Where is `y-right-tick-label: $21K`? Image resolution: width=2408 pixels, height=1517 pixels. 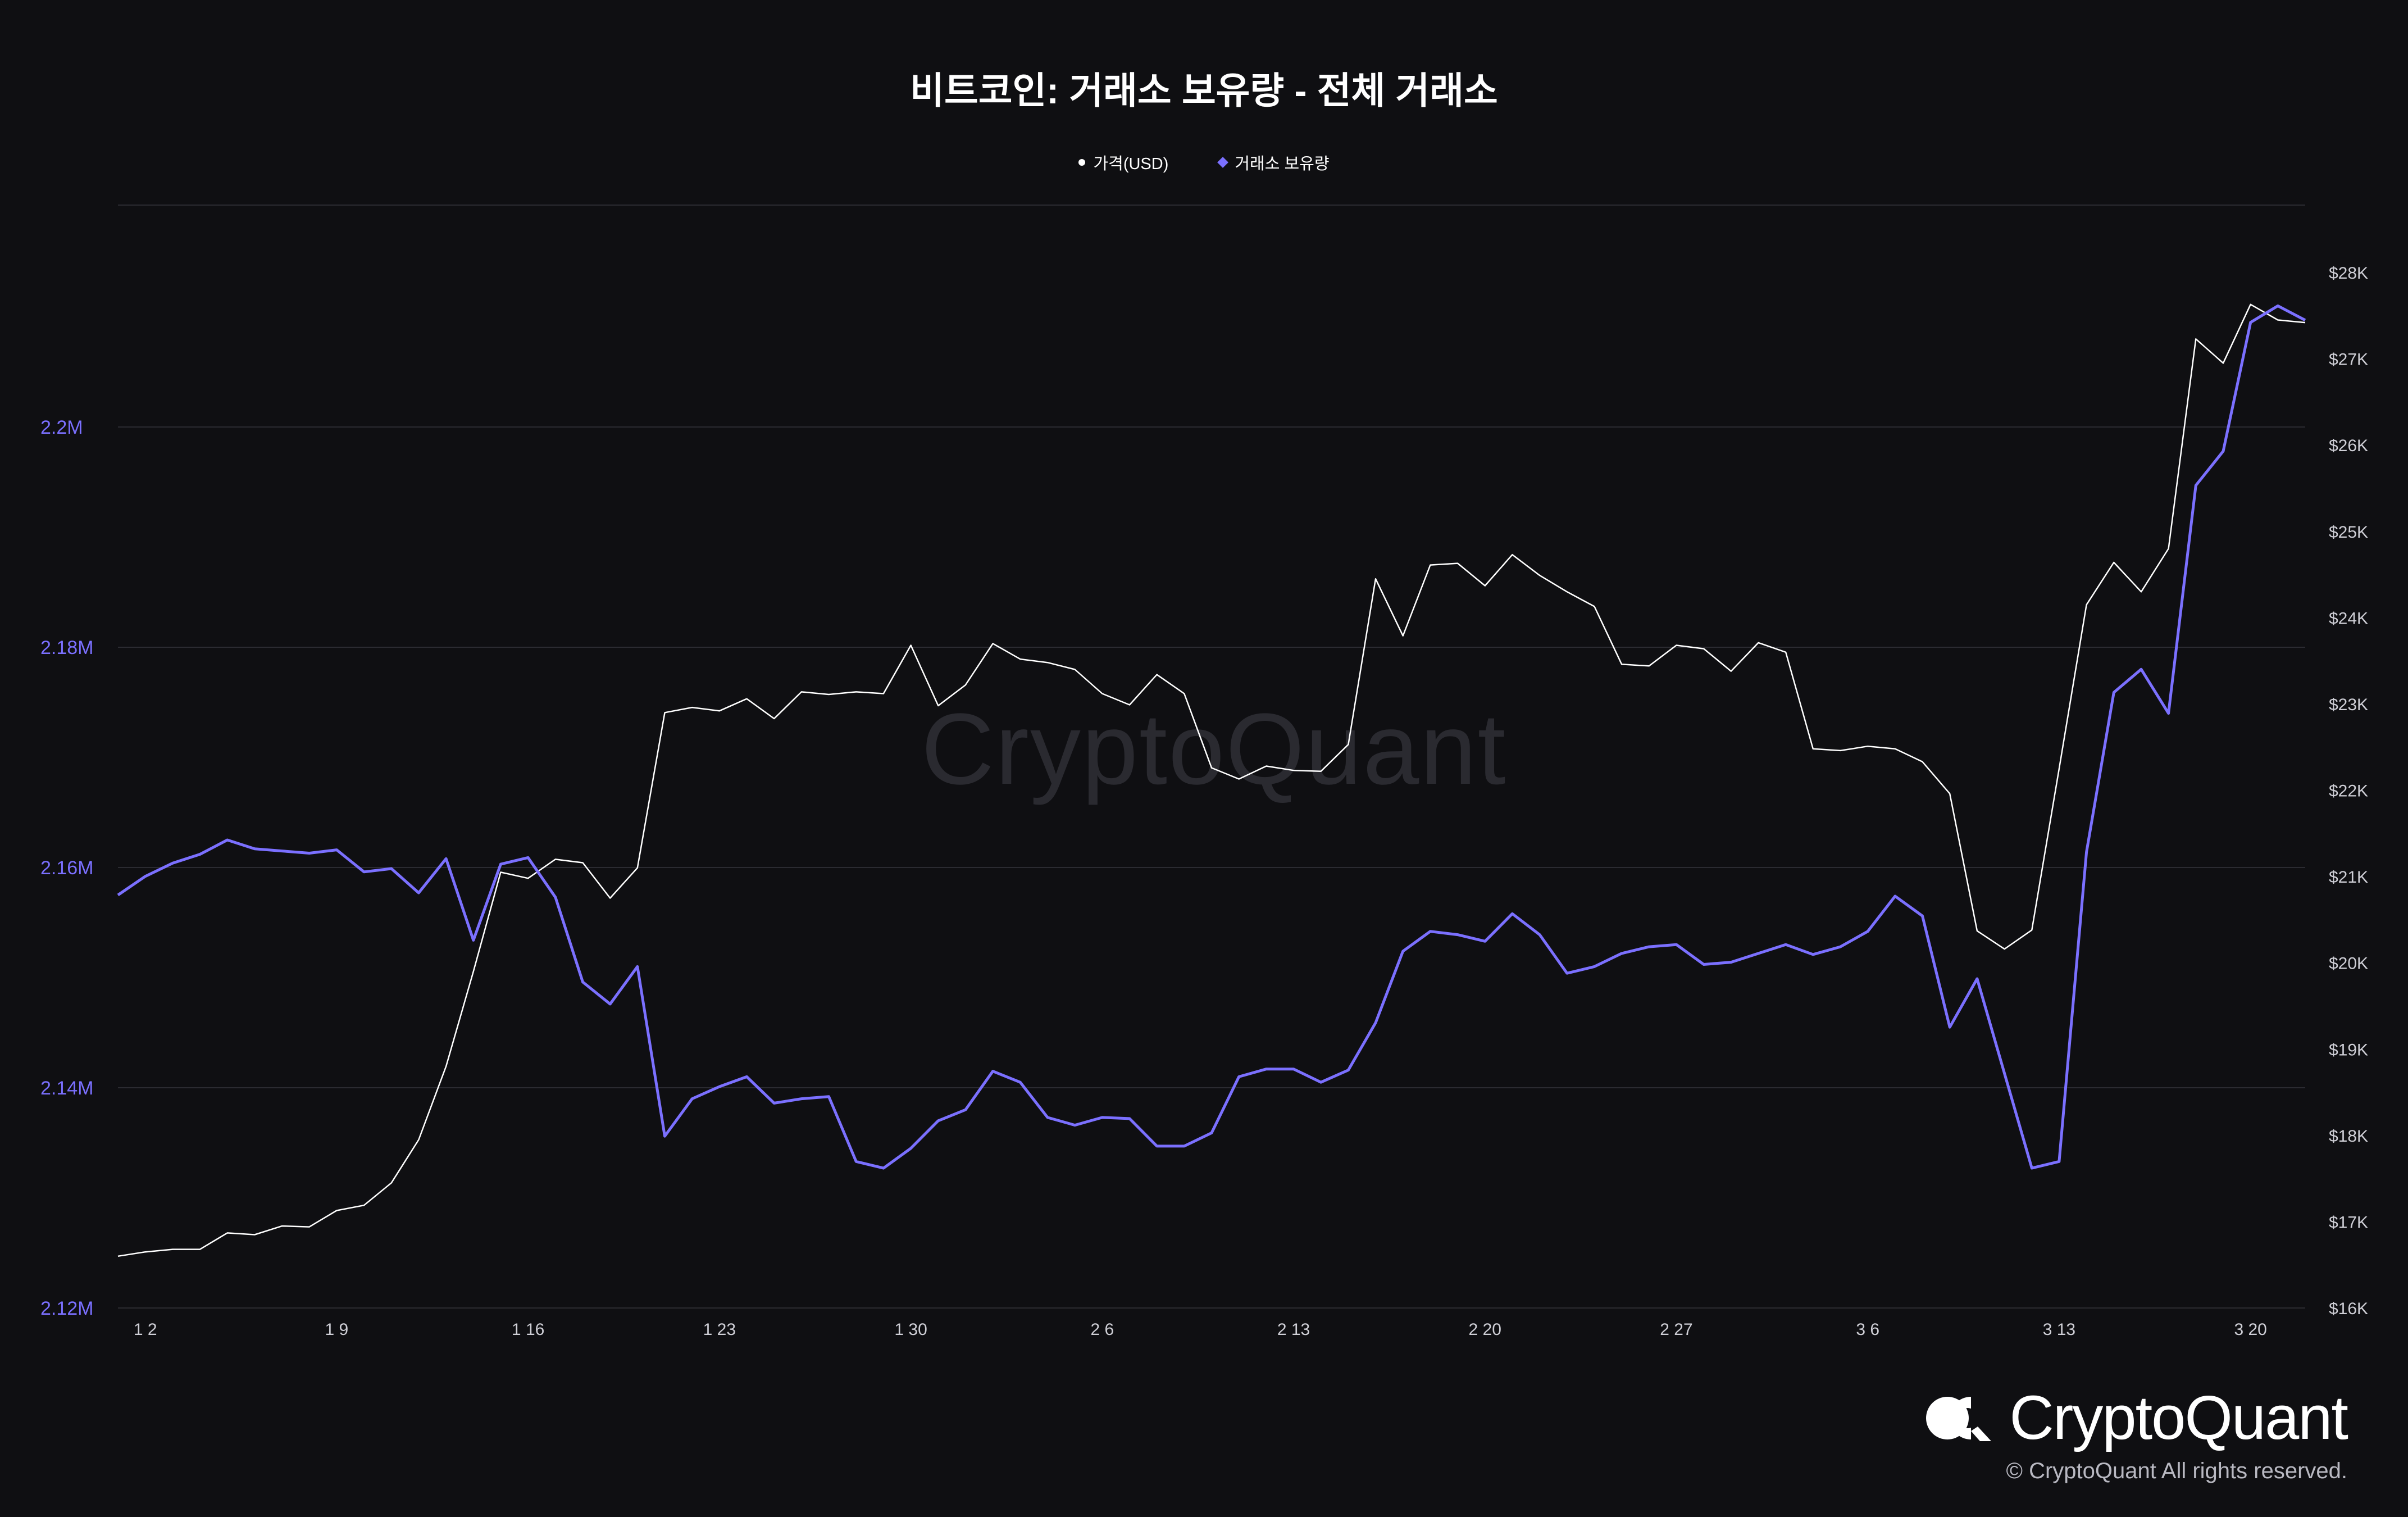
y-right-tick-label: $21K is located at coordinates (2348, 877).